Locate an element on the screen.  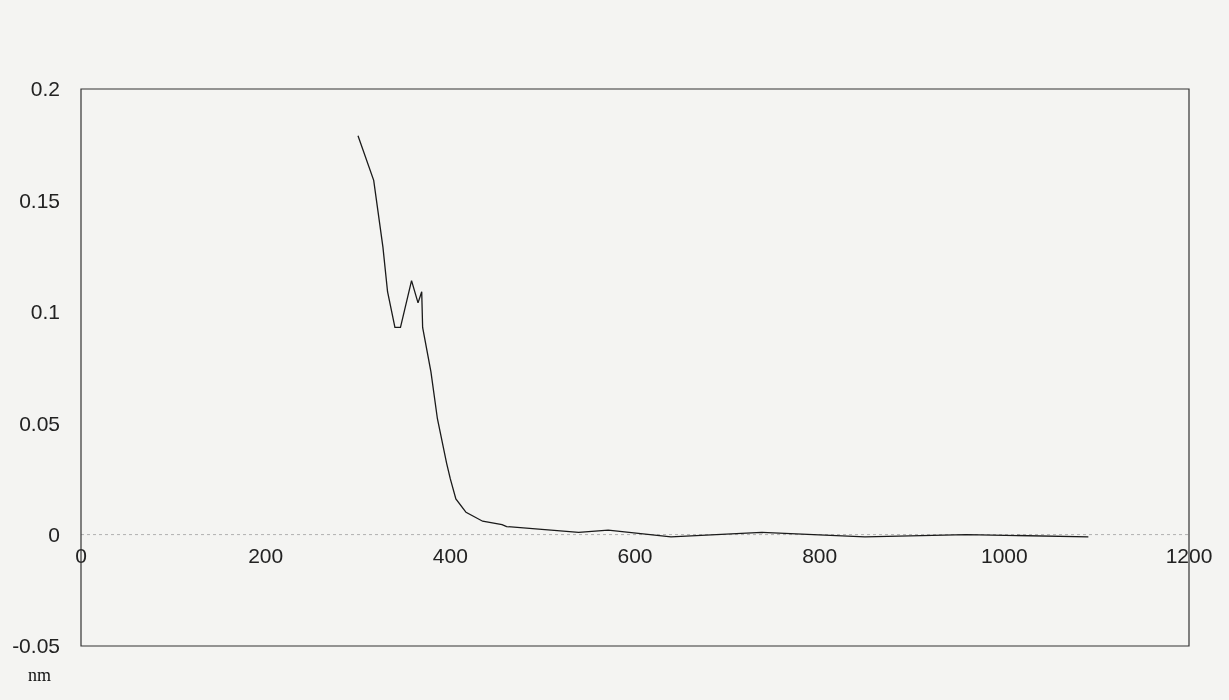
x-tick-label: 1000 is located at coordinates (1004, 555).